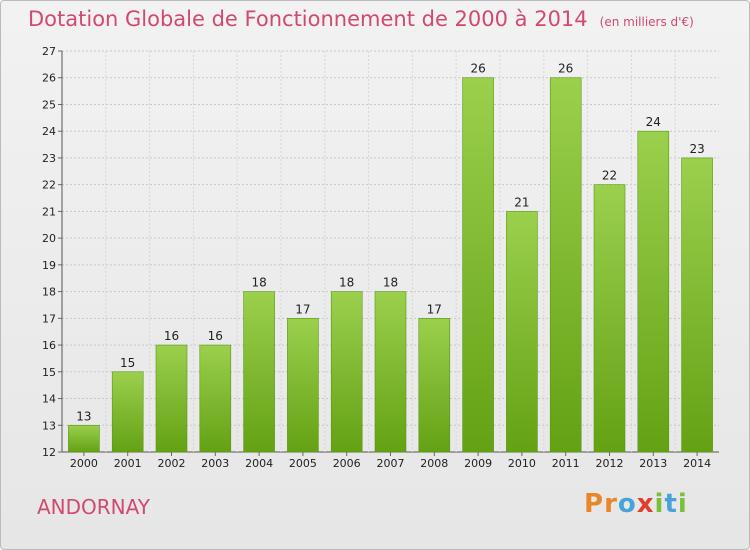 The width and height of the screenshot is (750, 550). Describe the element at coordinates (610, 463) in the screenshot. I see `x-tick-label: 2012` at that location.